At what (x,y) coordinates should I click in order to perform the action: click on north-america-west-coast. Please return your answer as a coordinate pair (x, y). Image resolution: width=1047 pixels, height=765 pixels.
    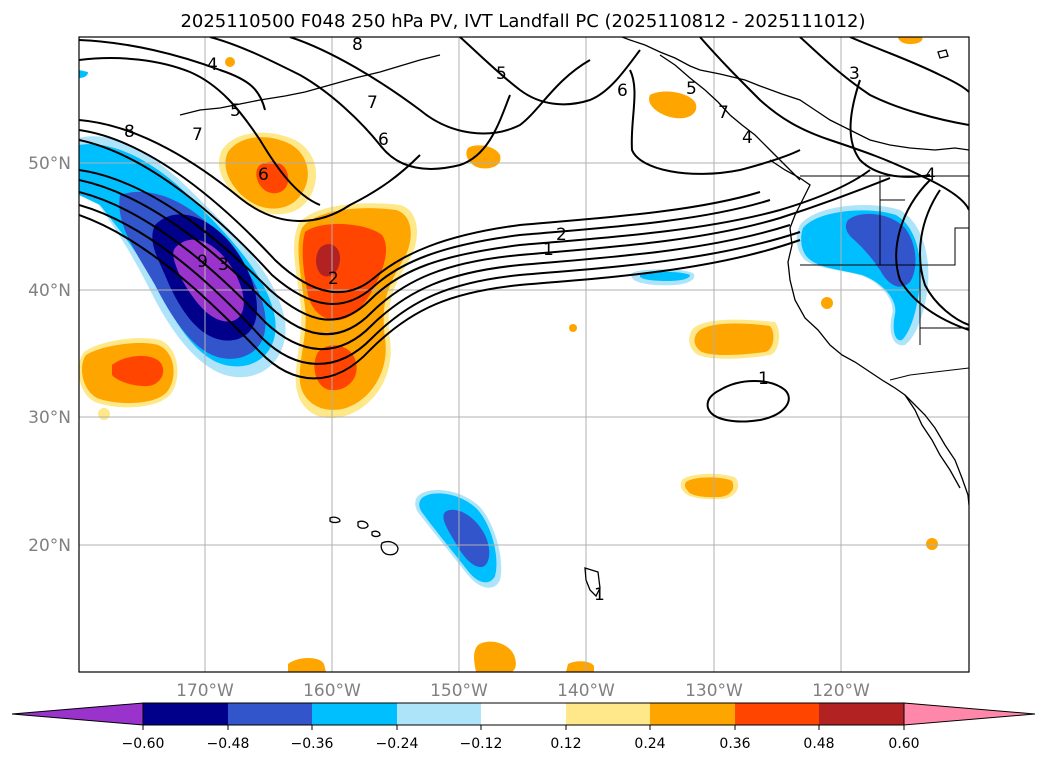
    Looking at the image, I should click on (795, 94).